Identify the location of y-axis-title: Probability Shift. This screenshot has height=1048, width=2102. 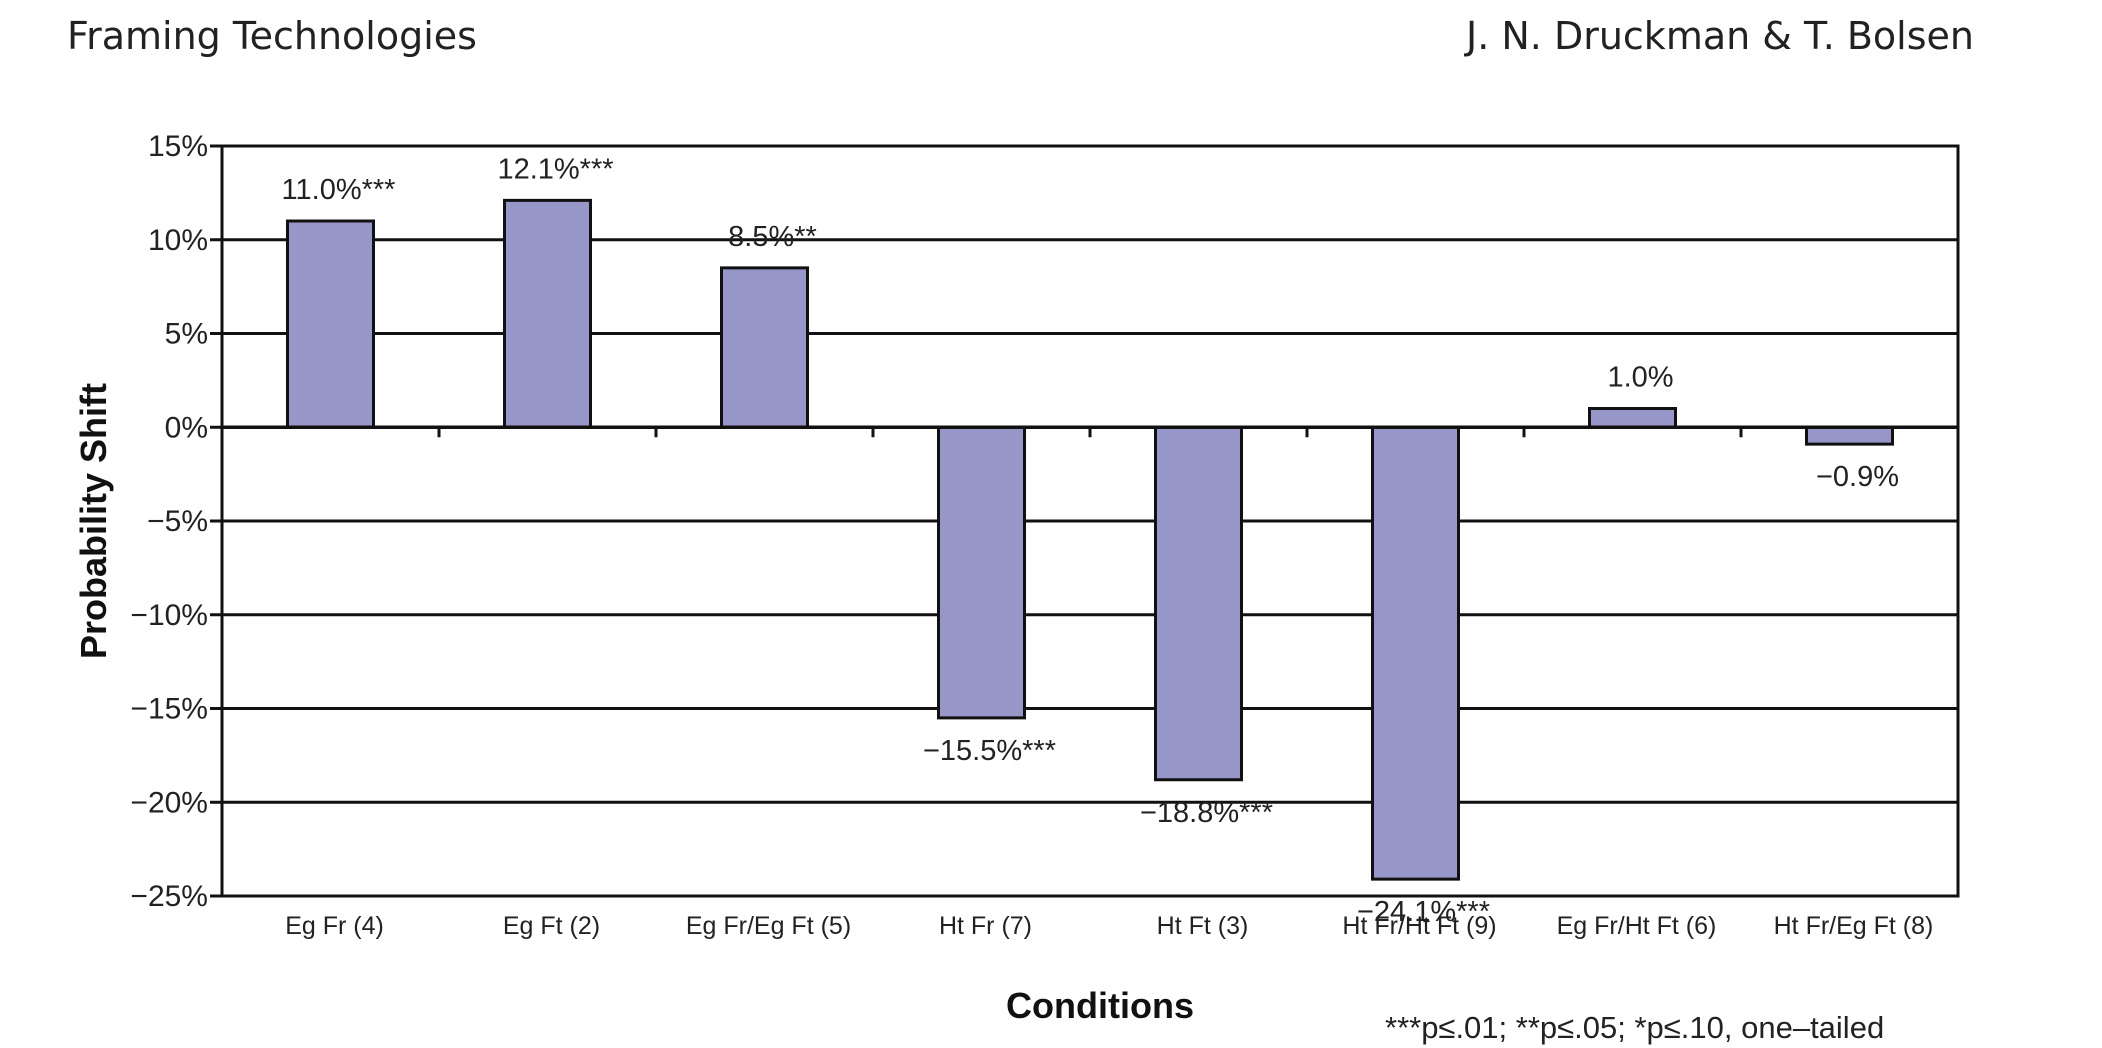
(93, 521).